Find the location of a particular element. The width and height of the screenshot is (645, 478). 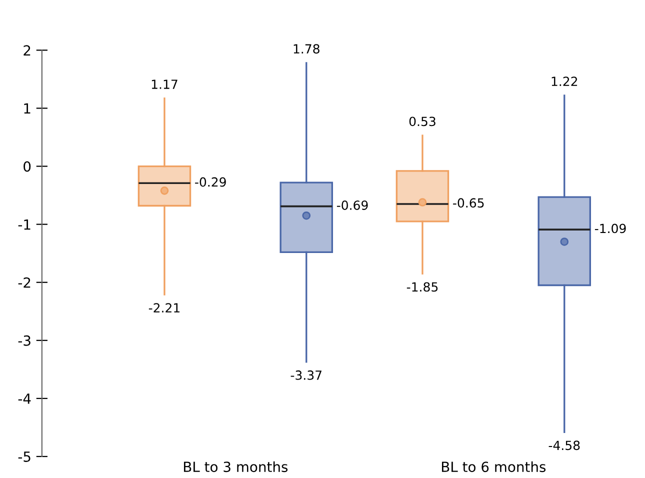

y-tick-label: -2 is located at coordinates (24, 282).